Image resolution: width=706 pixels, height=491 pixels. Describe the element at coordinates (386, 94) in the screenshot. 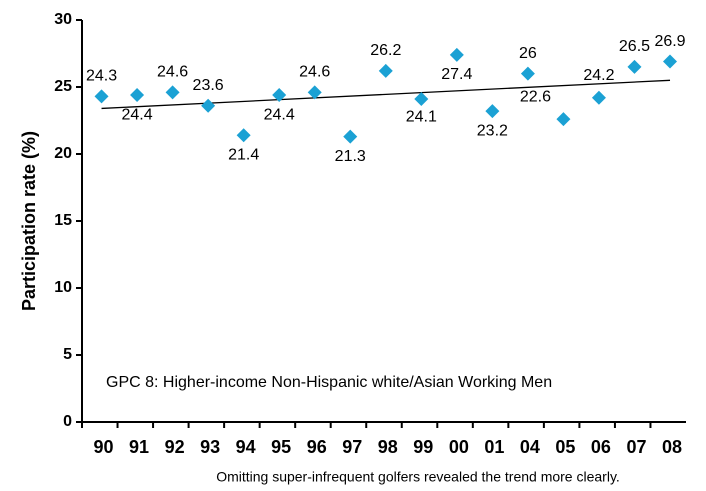

I see `trend-line` at that location.